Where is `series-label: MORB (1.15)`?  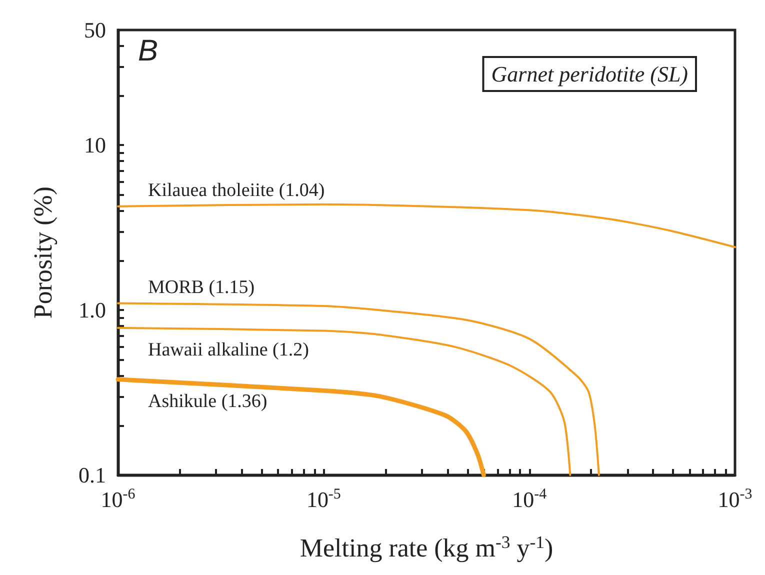
series-label: MORB (1.15) is located at coordinates (201, 287).